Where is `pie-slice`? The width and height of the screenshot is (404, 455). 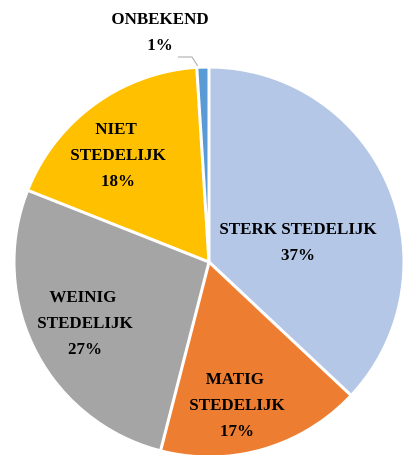 pie-slice is located at coordinates (203, 164).